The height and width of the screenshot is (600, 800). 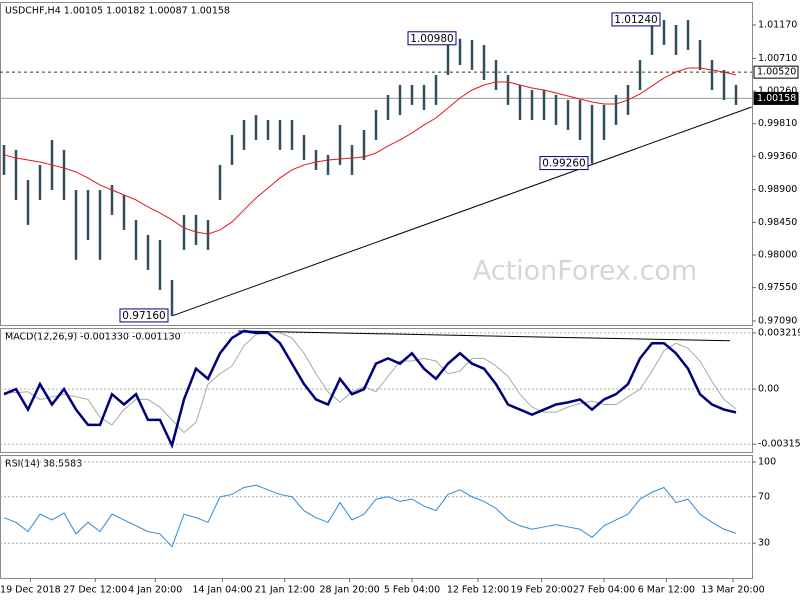 What do you see at coordinates (666, 590) in the screenshot?
I see `x-tick-label: 6 Mar 12:00` at bounding box center [666, 590].